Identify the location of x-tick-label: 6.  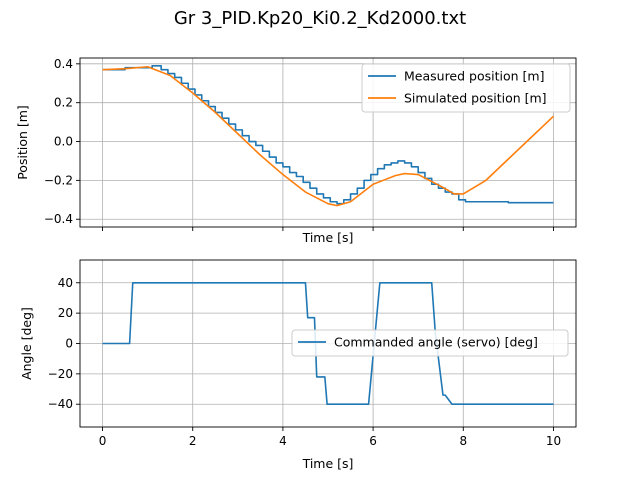
(373, 441).